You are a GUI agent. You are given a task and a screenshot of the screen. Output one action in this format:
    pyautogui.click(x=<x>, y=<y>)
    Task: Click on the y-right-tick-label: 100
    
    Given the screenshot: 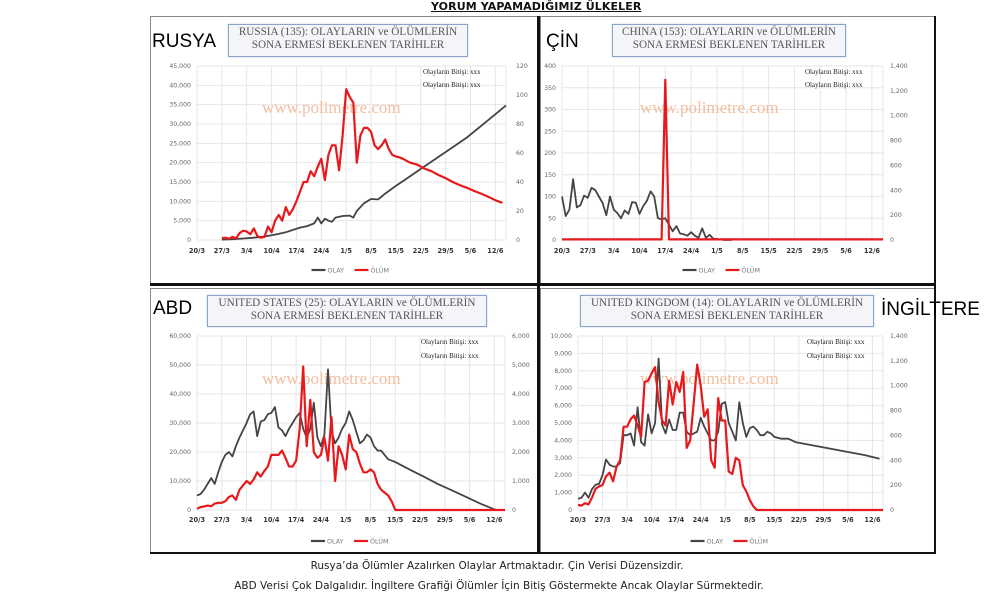 What is the action you would take?
    pyautogui.click(x=522, y=95)
    